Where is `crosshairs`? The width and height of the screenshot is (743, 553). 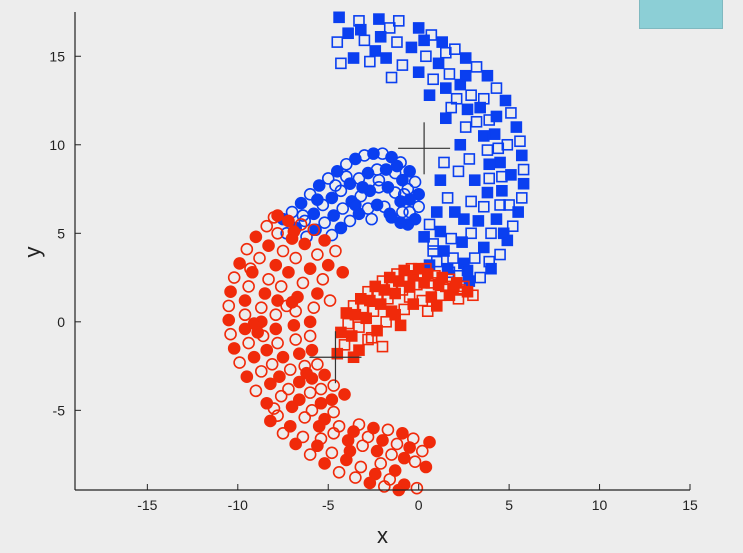 crosshairs is located at coordinates (380, 253).